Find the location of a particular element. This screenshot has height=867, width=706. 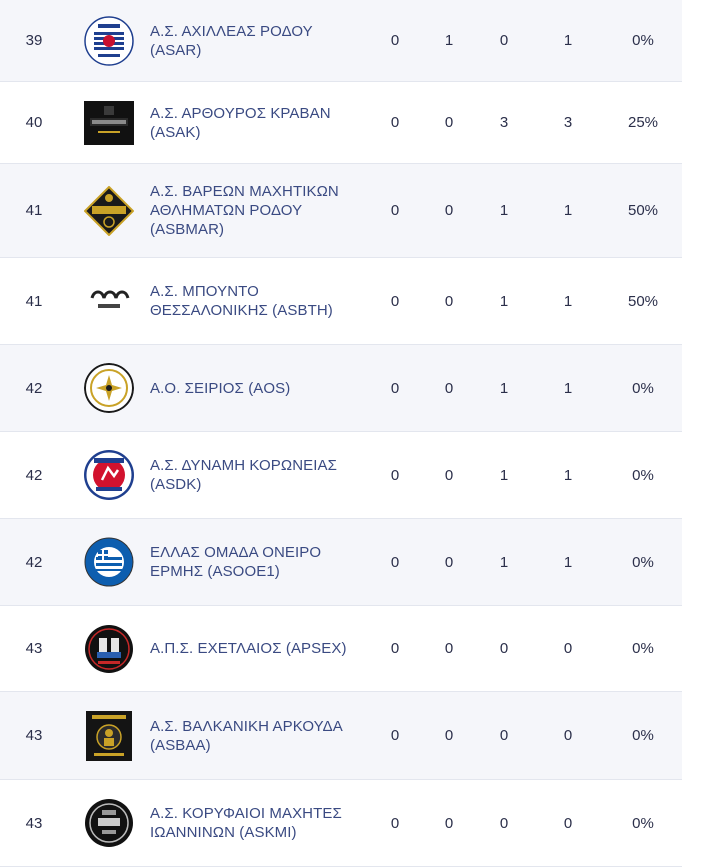

echetlaios-logo is located at coordinates (109, 649).